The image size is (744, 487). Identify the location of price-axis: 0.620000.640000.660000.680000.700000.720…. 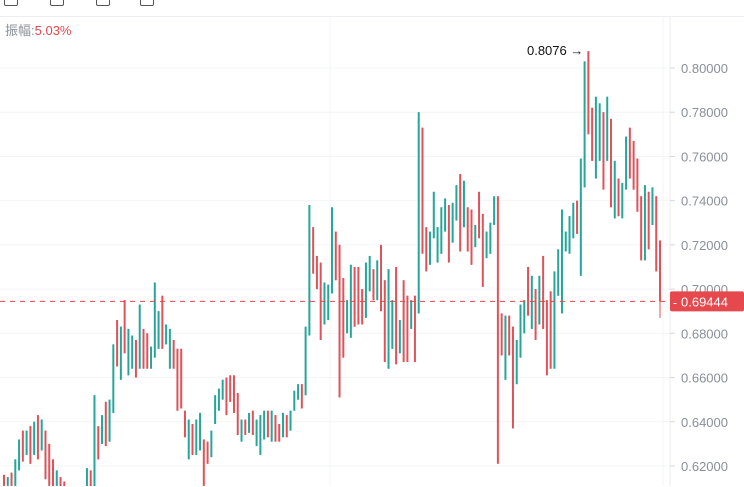
(698, 251).